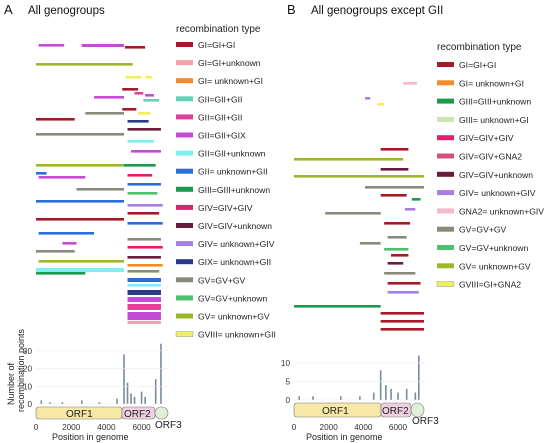 This screenshot has width=550, height=443. What do you see at coordinates (501, 211) in the screenshot?
I see `legend-label: GNA2= unknown+GIV` at bounding box center [501, 211].